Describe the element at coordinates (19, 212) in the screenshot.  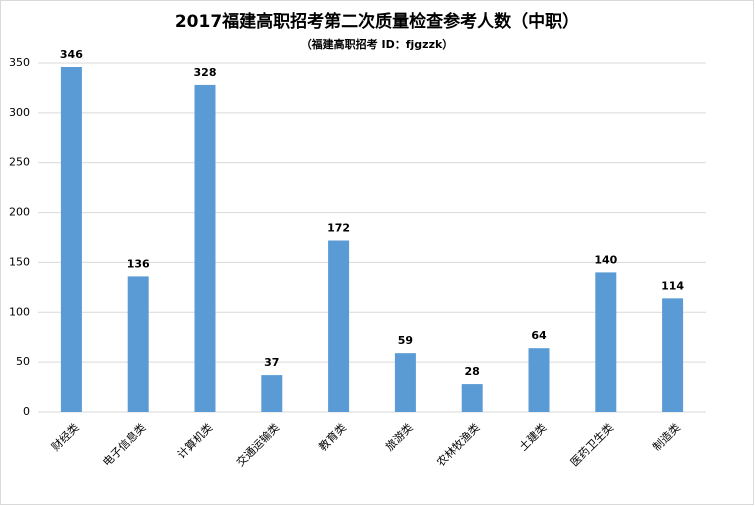
I see `y-tick-label: 200` at that location.